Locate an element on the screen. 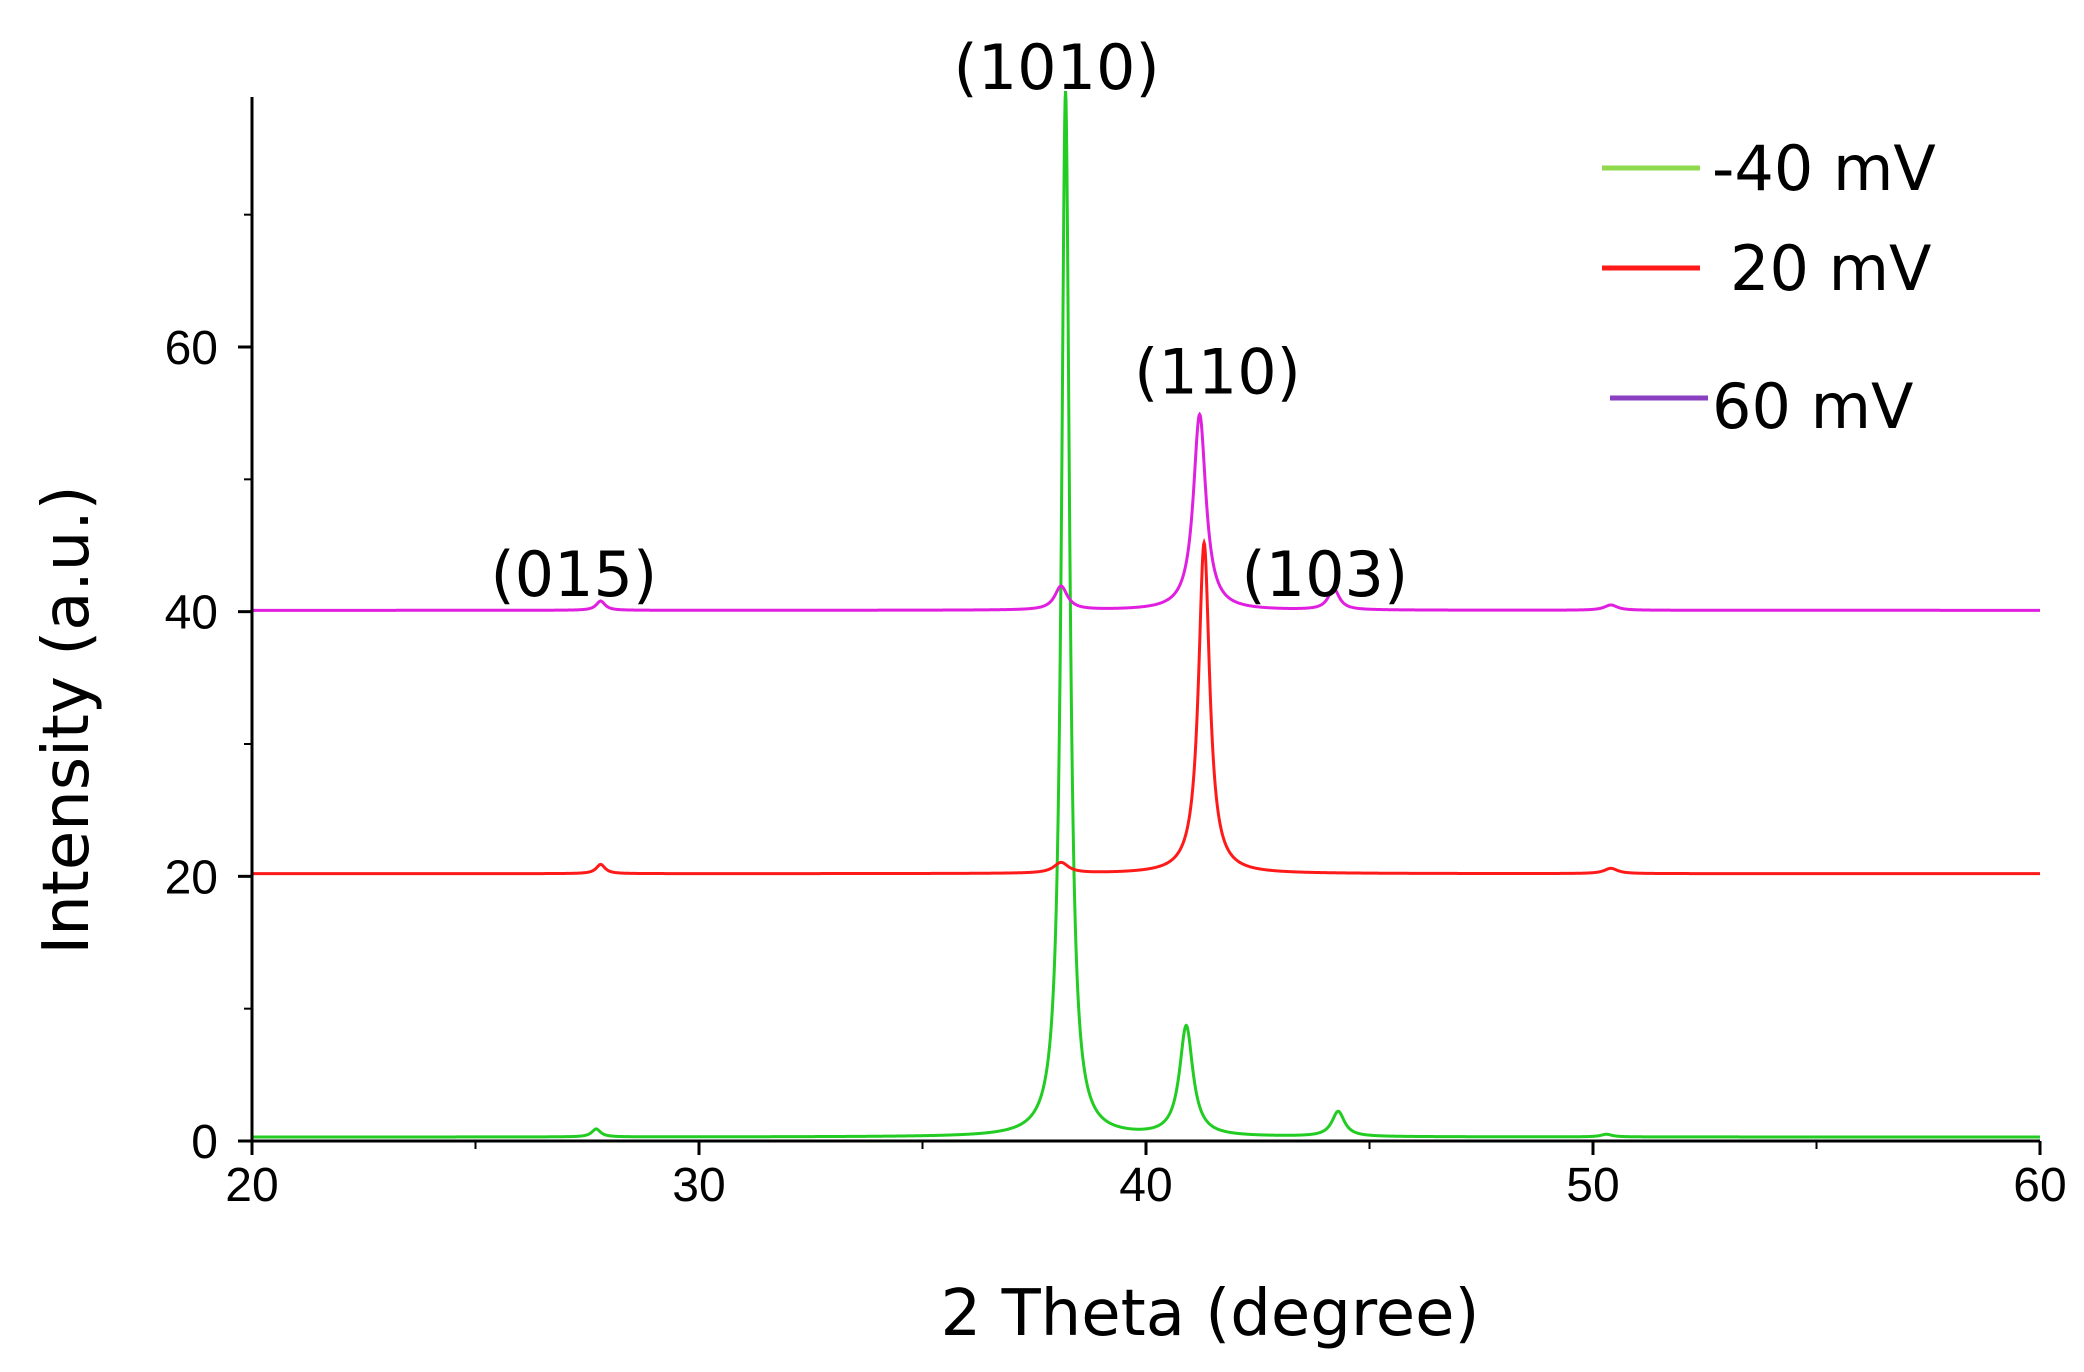 The image size is (2084, 1372). peak-label: (015) is located at coordinates (573, 574).